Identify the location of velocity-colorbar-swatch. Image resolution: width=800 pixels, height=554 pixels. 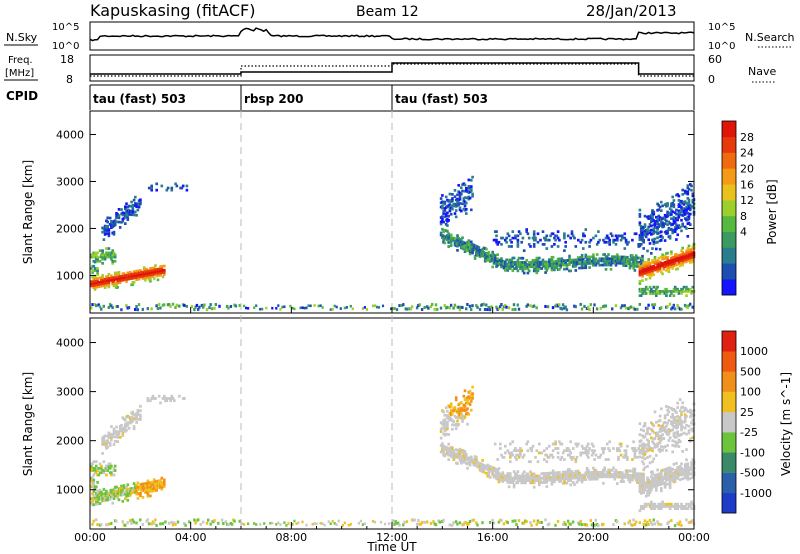
(729, 503).